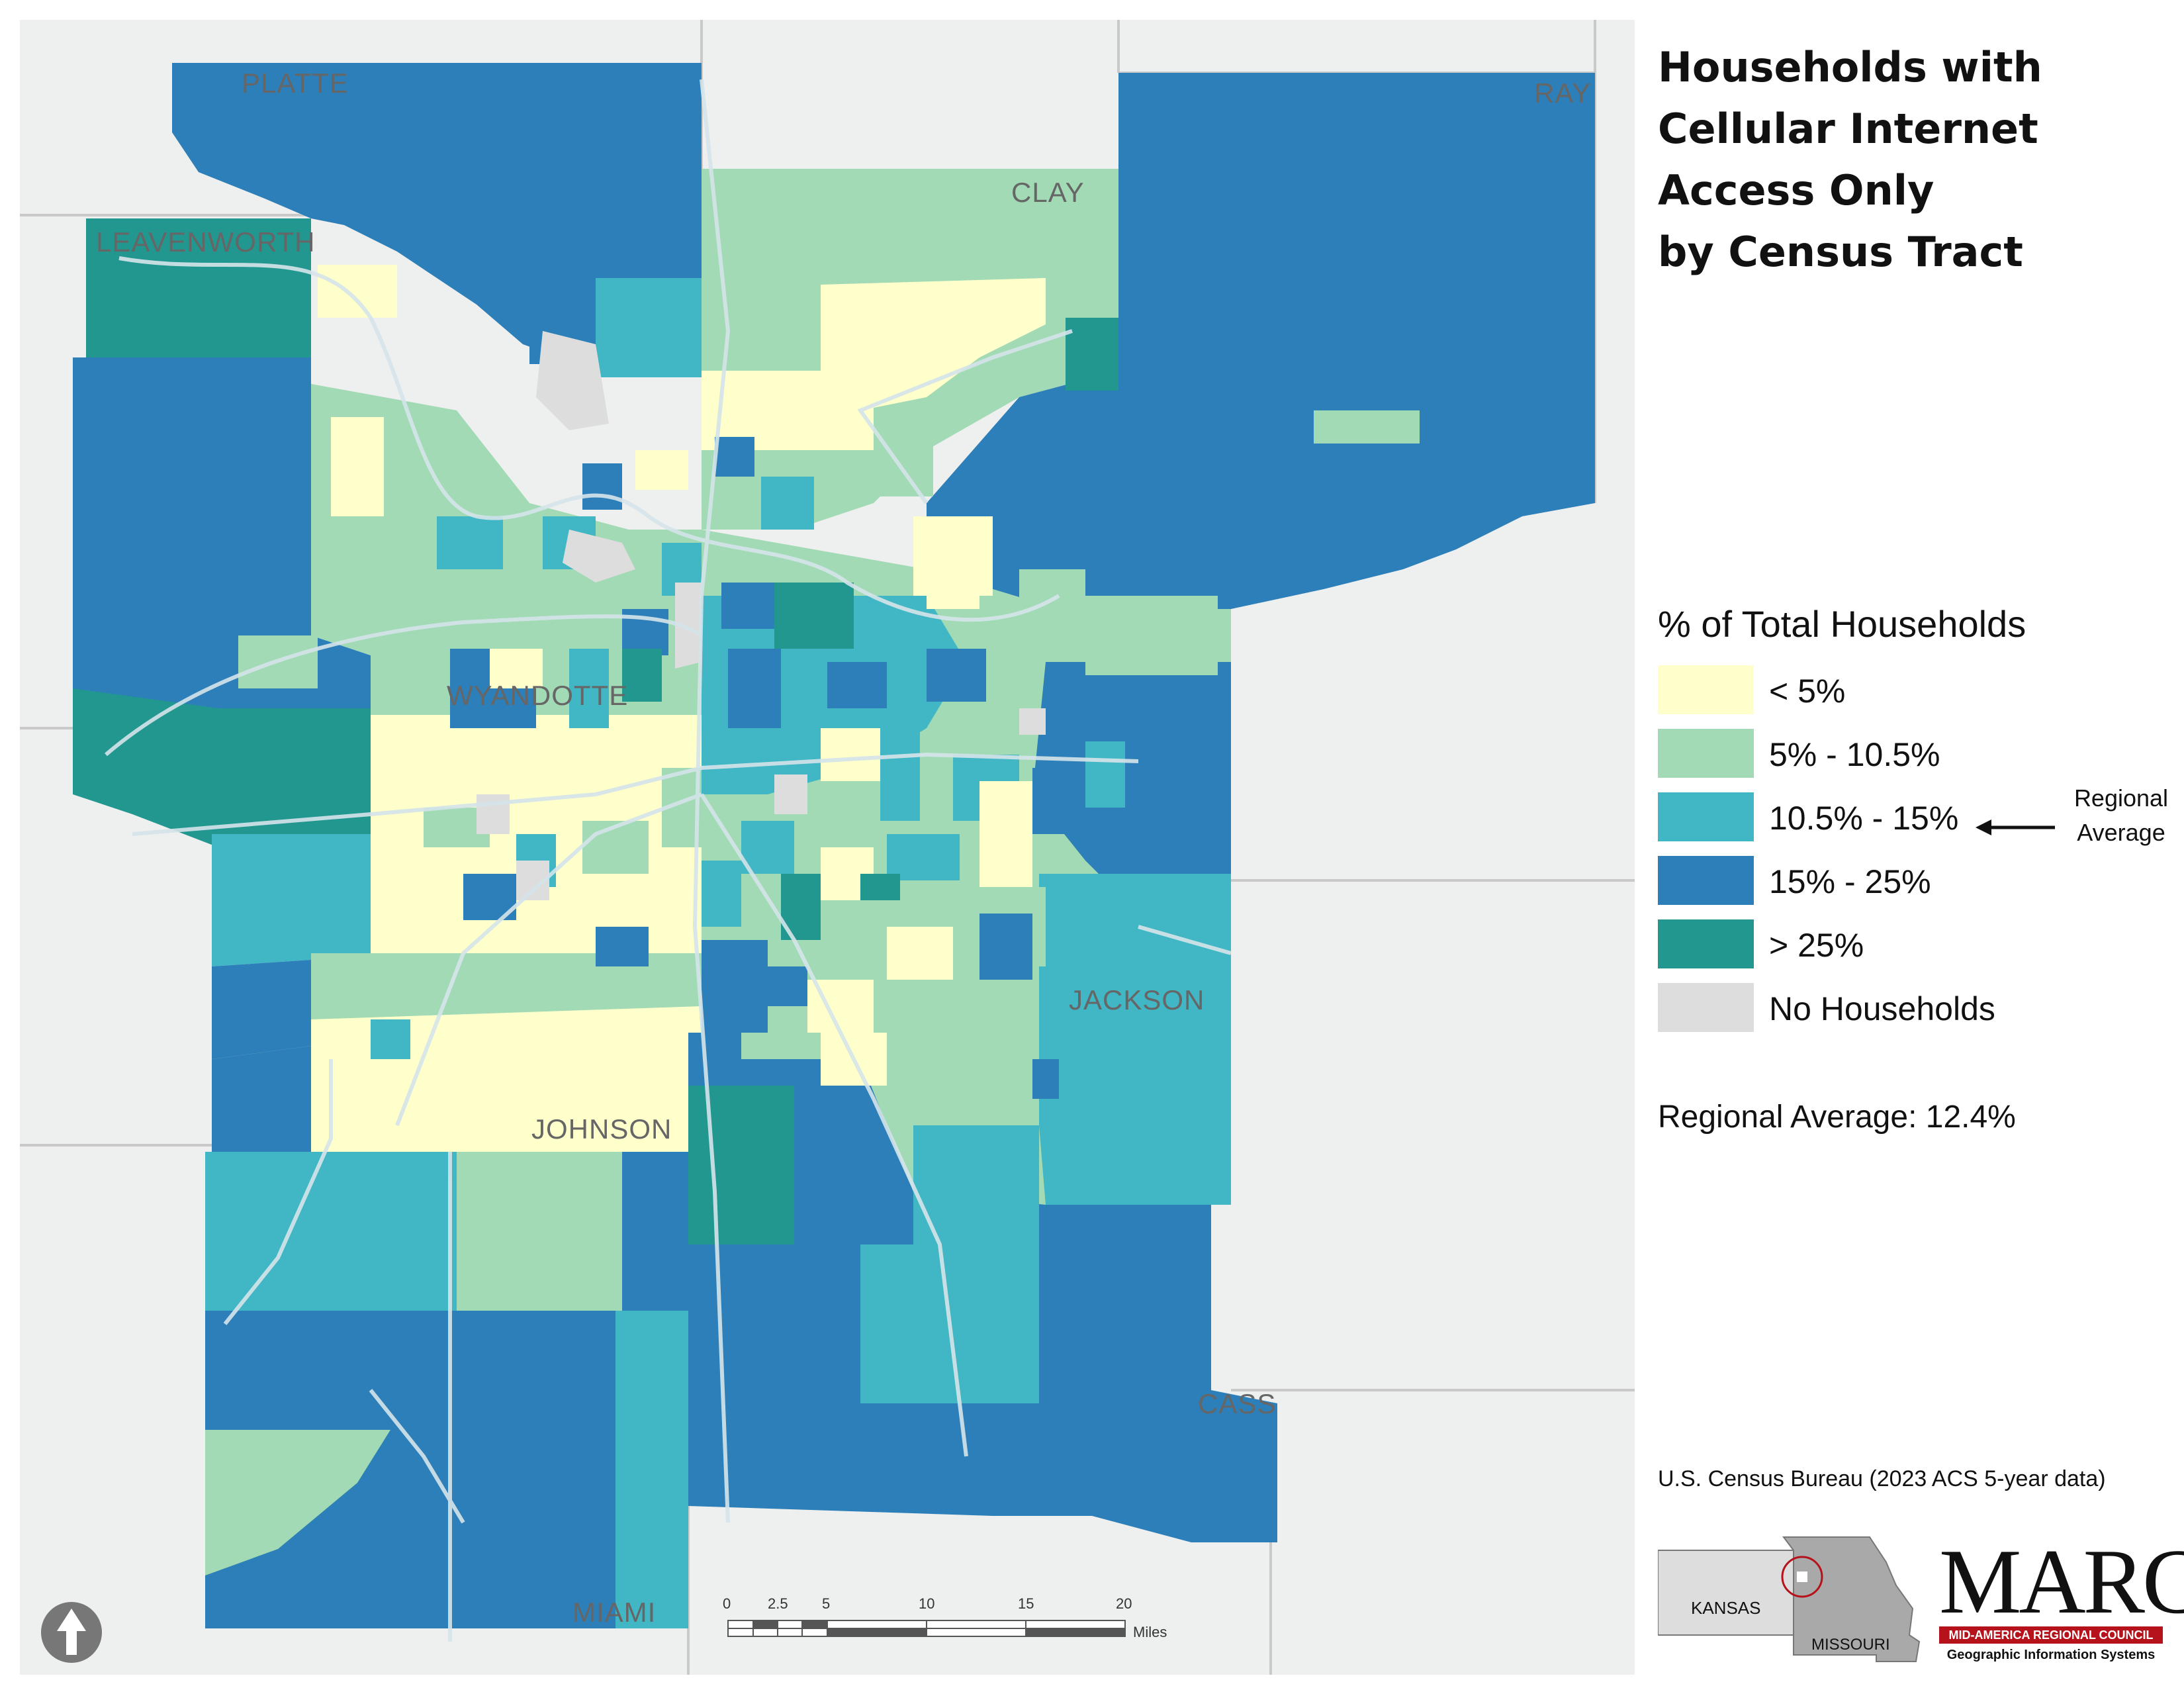 This screenshot has width=2184, height=1688. Describe the element at coordinates (727, 1603) in the screenshot. I see `scale-tick-0: 0` at that location.